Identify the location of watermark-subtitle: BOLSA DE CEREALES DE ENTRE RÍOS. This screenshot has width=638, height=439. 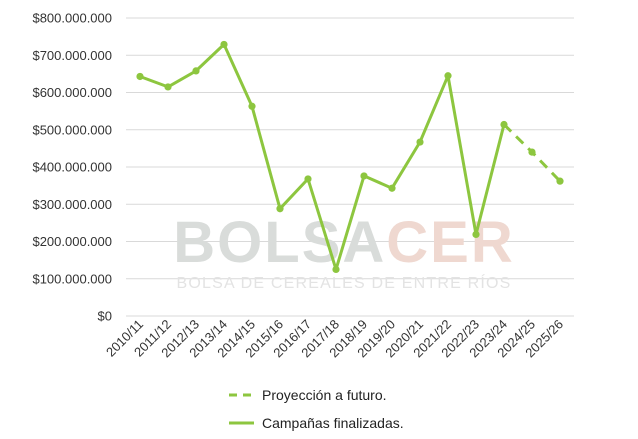
(343, 282).